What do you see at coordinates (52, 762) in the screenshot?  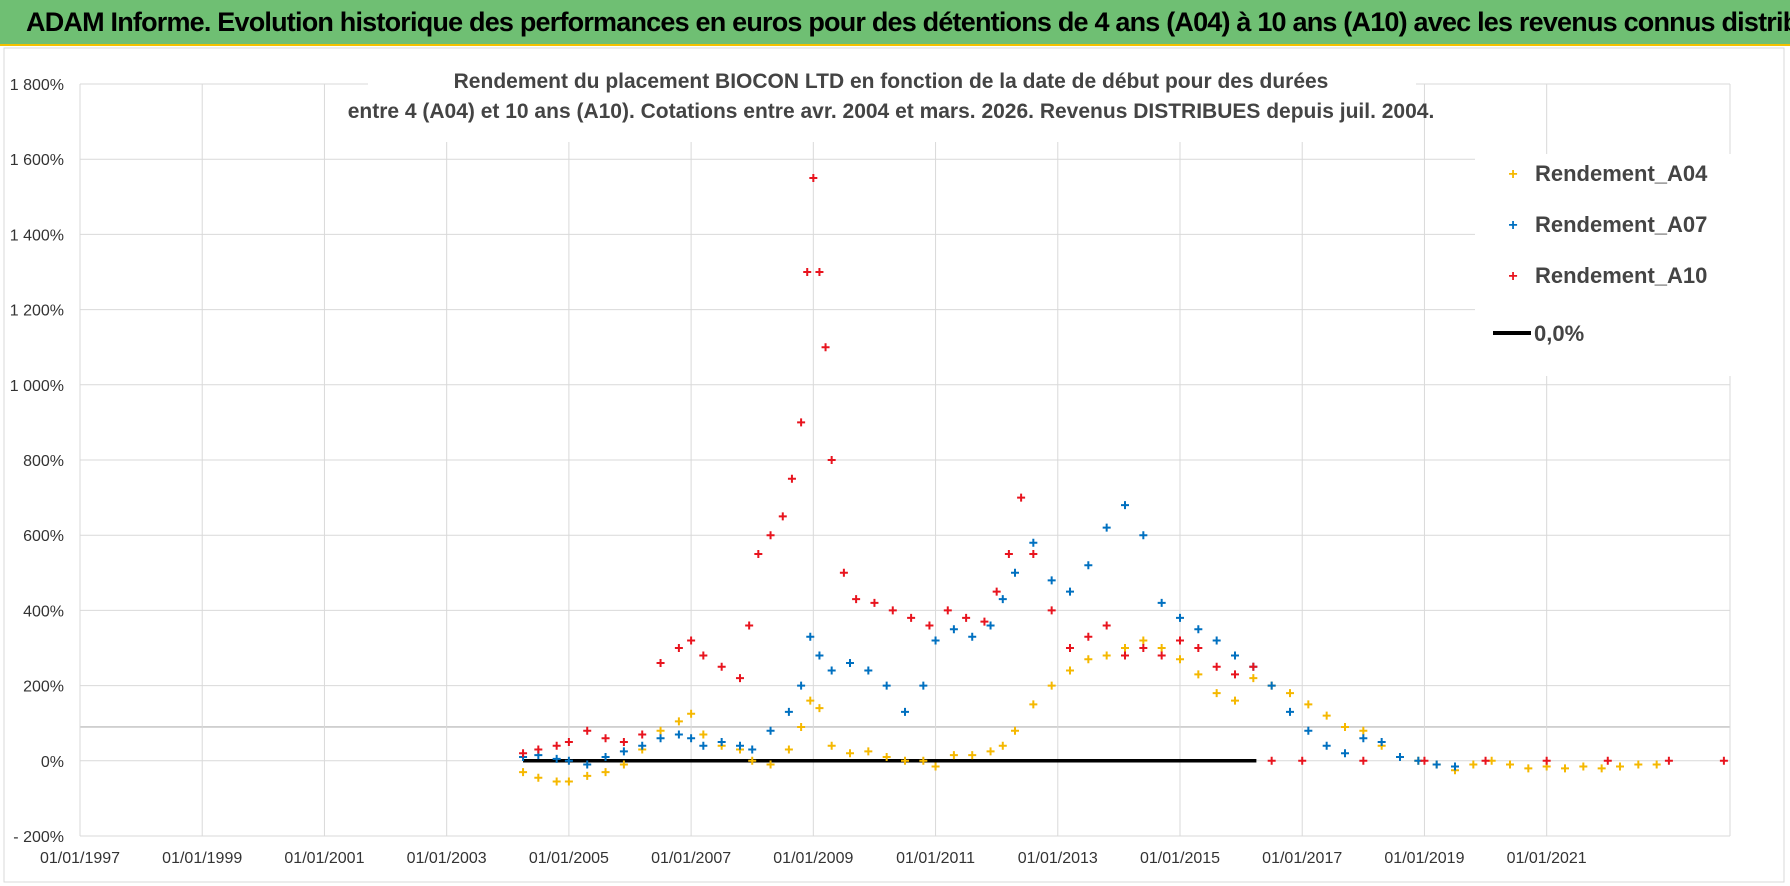 I see `y-tick-label: 0%` at bounding box center [52, 762].